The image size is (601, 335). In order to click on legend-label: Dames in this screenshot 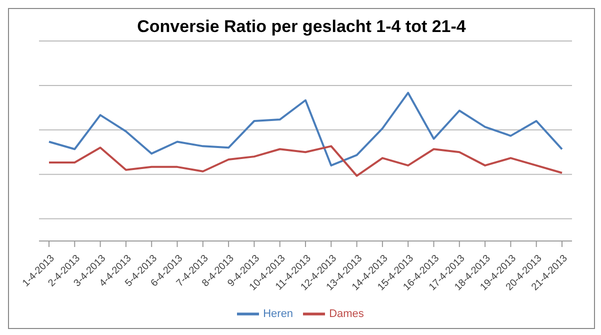, I will do `click(346, 314)`.